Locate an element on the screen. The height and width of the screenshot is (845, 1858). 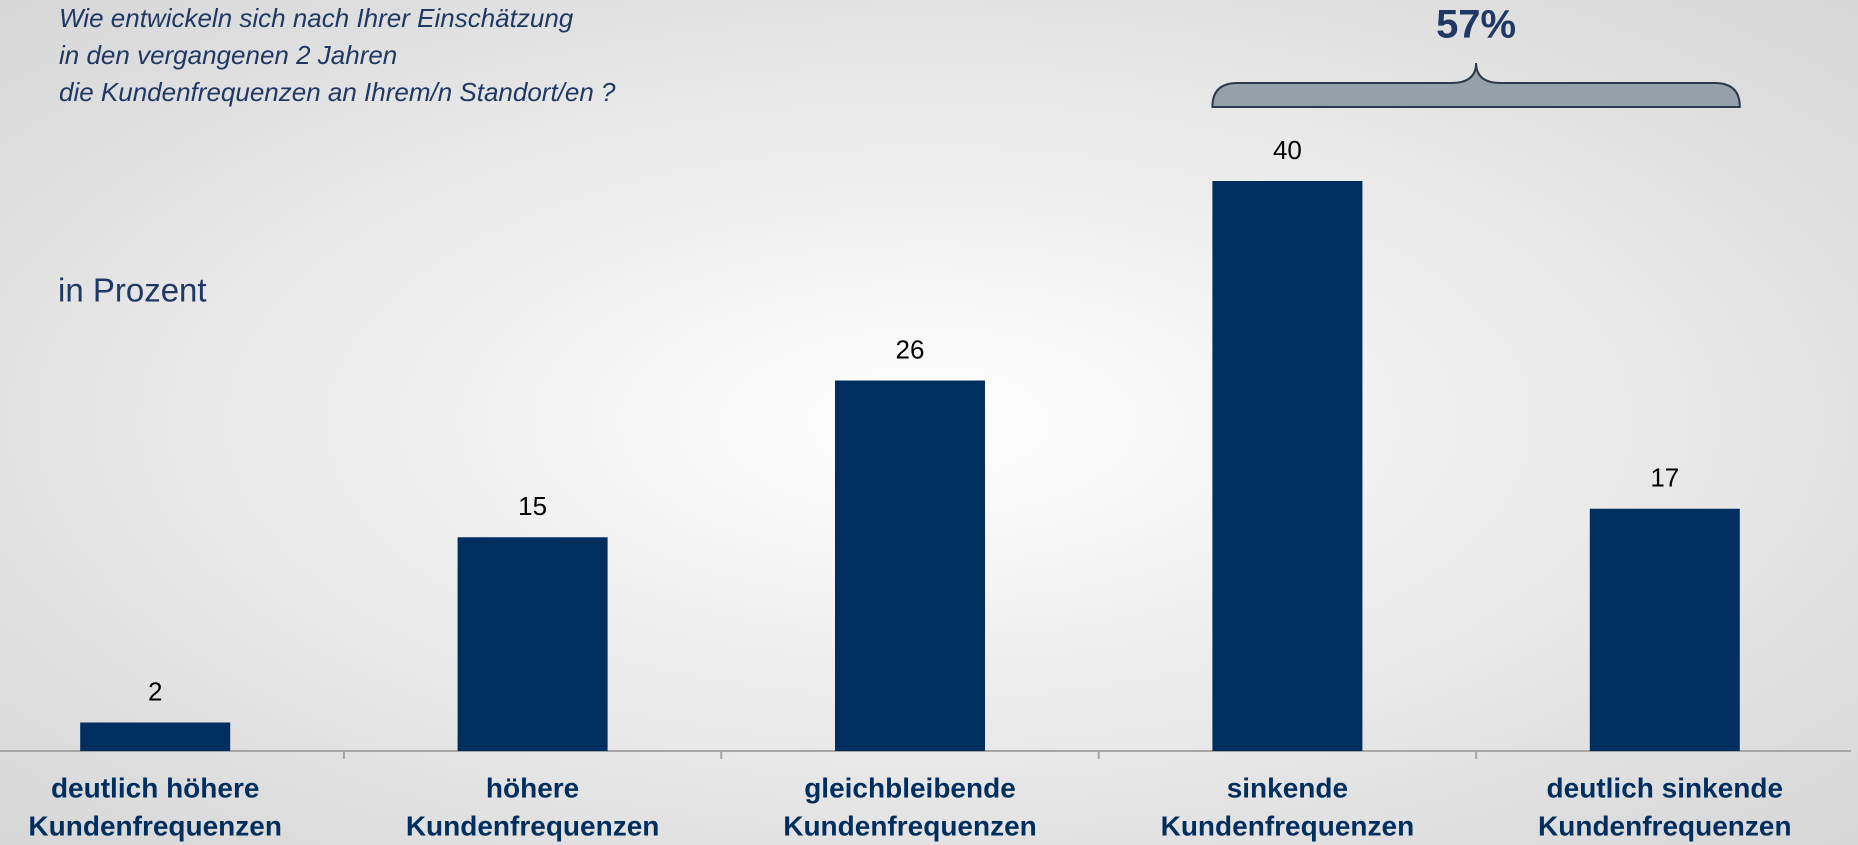
x-tick-label: höhere is located at coordinates (532, 787).